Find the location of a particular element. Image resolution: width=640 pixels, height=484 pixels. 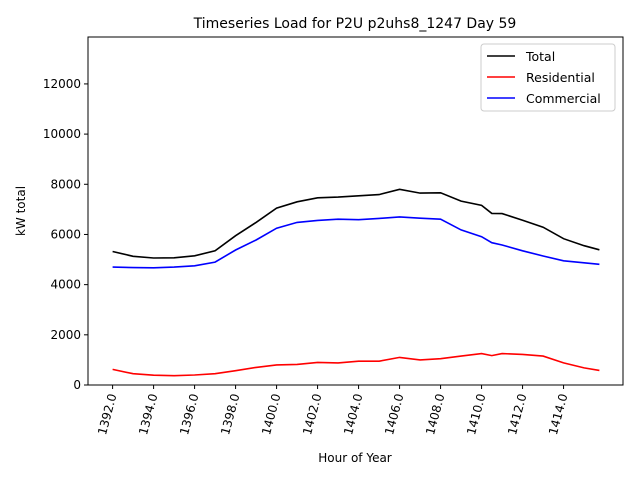

y-tick-label: 2000 is located at coordinates (65, 335).